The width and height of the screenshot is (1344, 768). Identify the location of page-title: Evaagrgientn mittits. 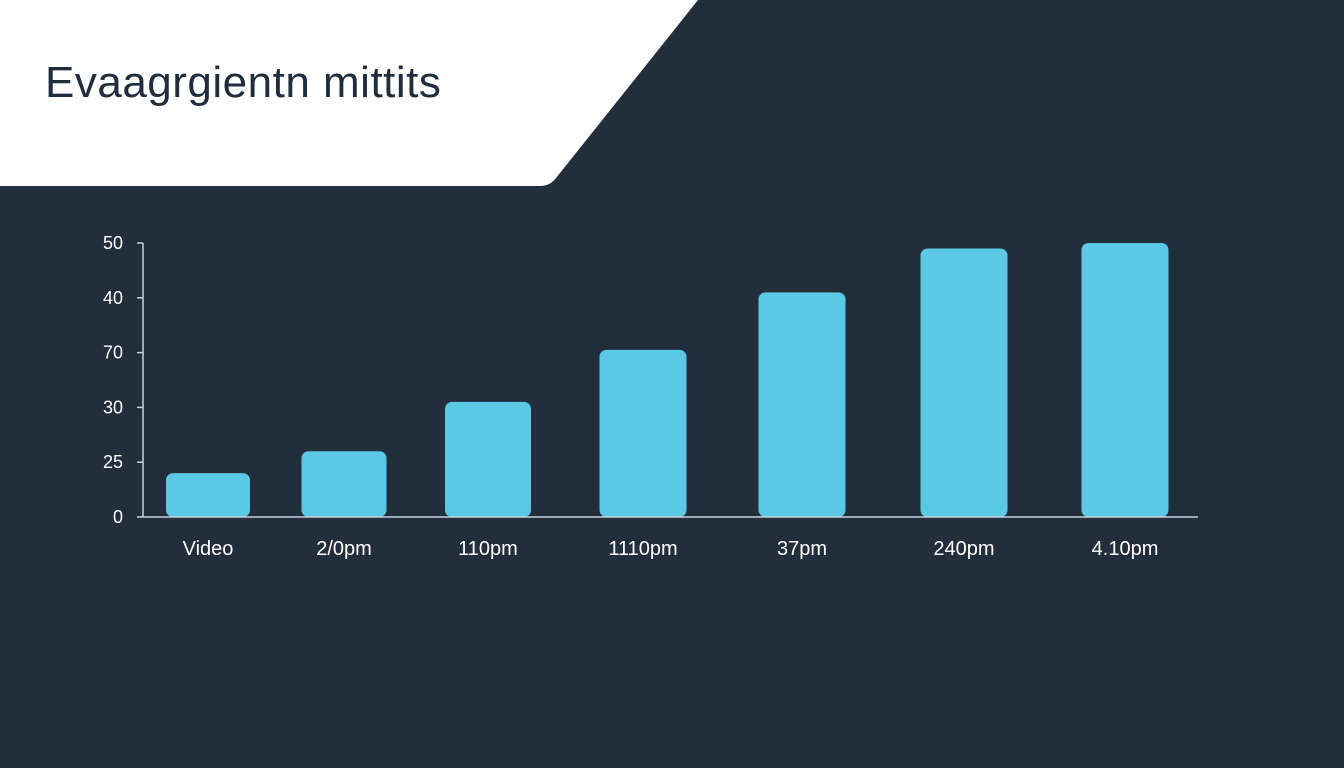
(243, 82).